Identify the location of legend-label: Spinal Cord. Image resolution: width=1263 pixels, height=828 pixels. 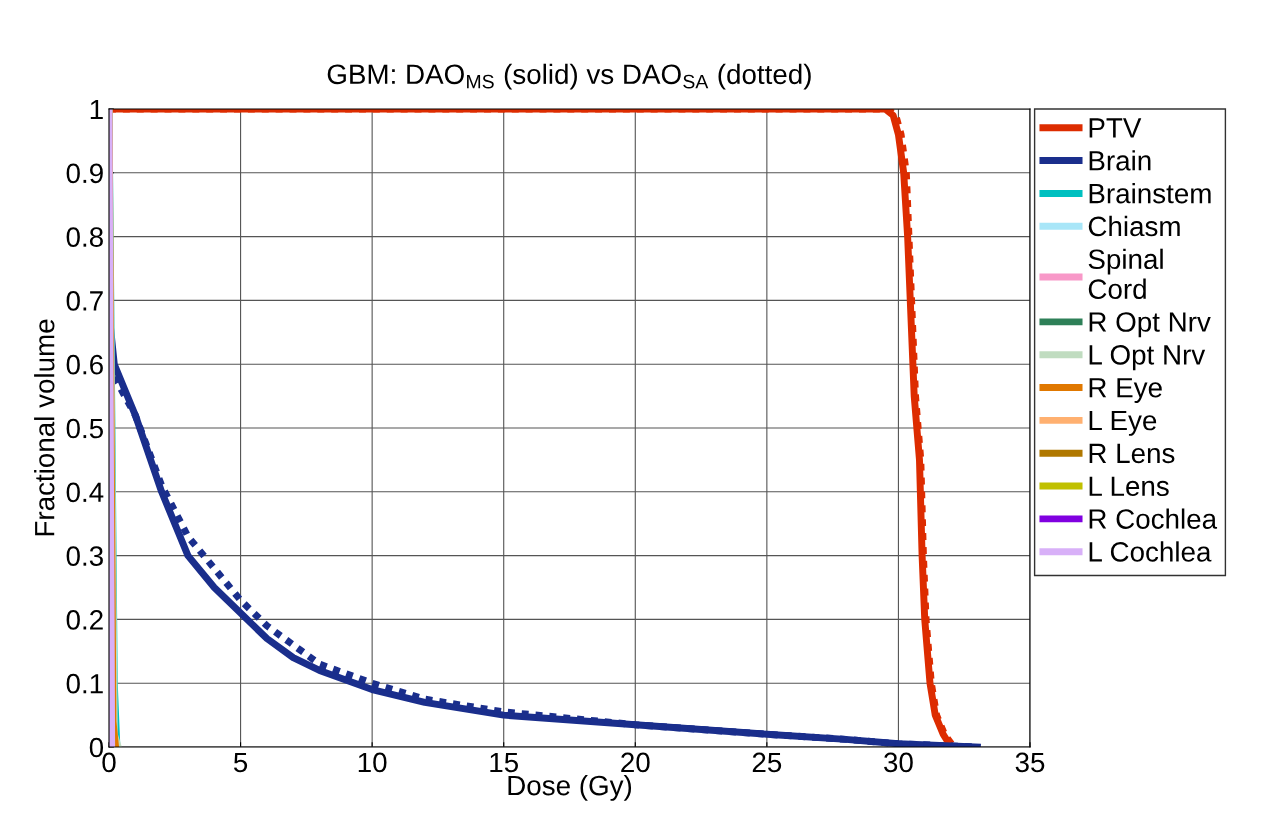
(1125, 274).